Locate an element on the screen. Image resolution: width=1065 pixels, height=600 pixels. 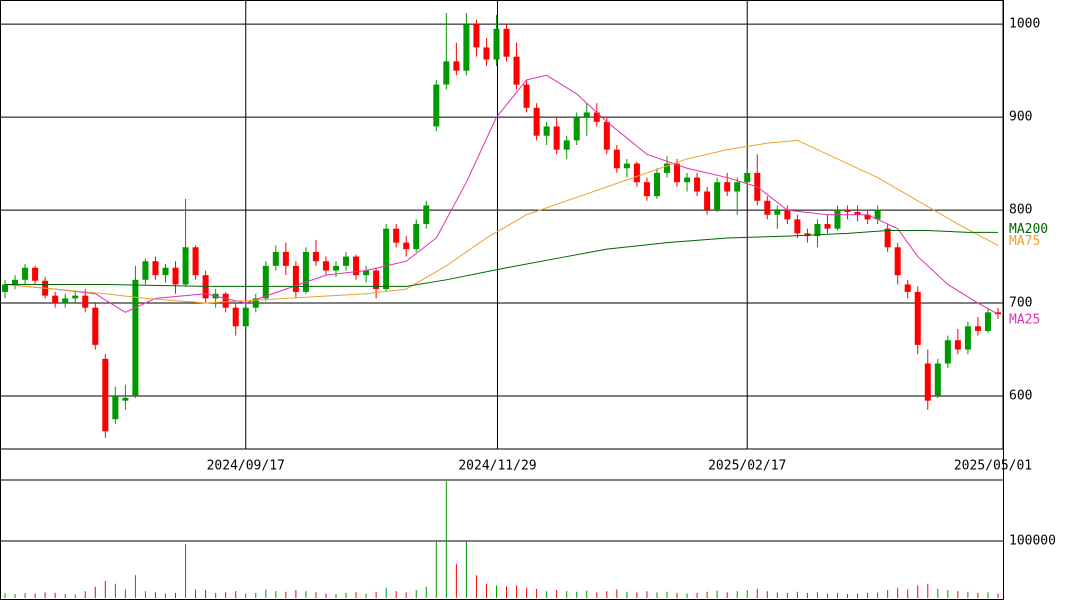
x-tick-label: 2025/05/01 is located at coordinates (993, 466).